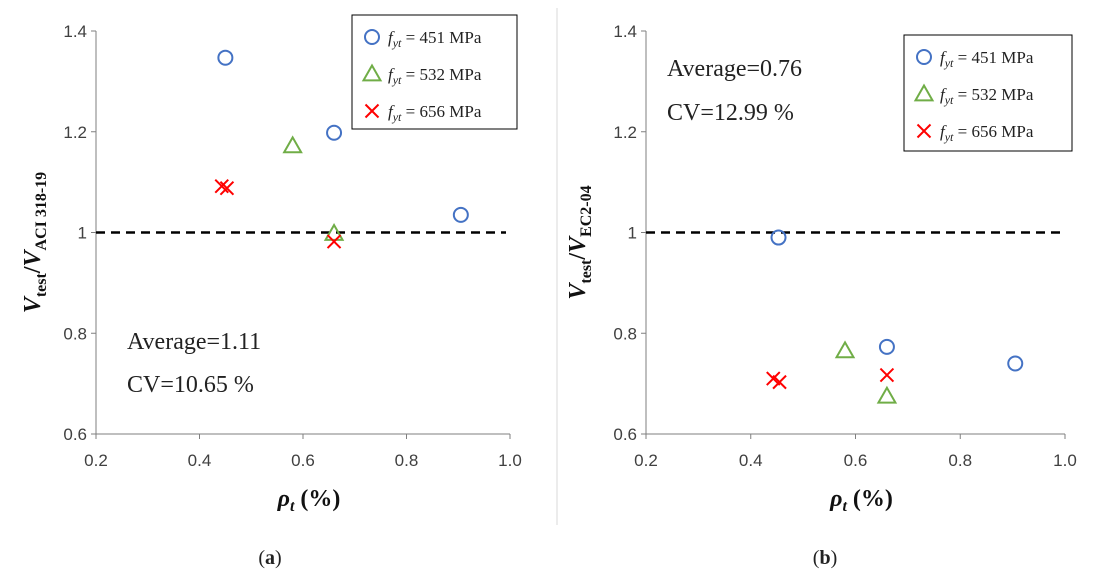 Image resolution: width=1096 pixels, height=580 pixels. Describe the element at coordinates (82, 233) in the screenshot. I see `y-tick-label: 1` at that location.